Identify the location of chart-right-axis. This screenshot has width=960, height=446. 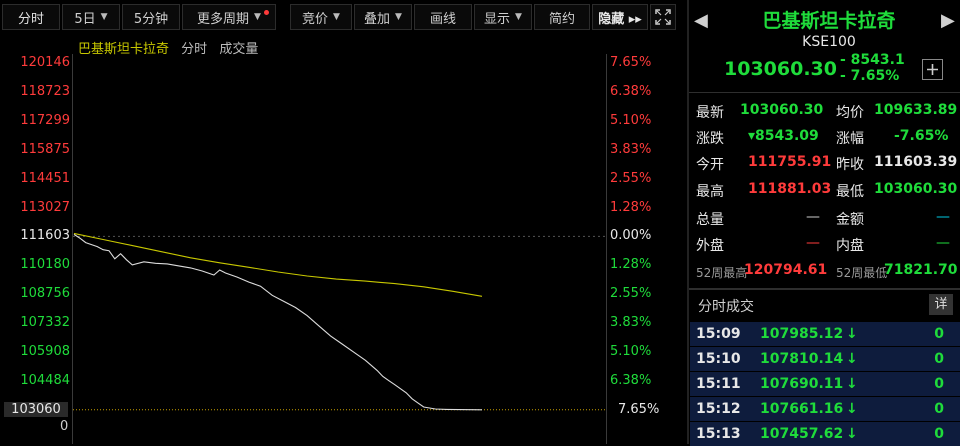
(606, 249).